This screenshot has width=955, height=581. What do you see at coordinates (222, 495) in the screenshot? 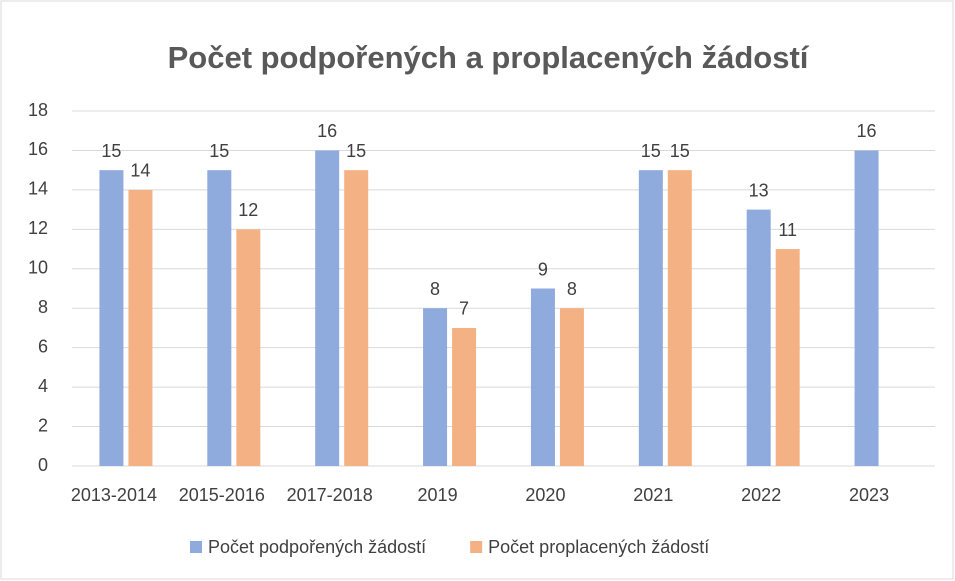
I see `x-tick-label: 2015-2016` at bounding box center [222, 495].